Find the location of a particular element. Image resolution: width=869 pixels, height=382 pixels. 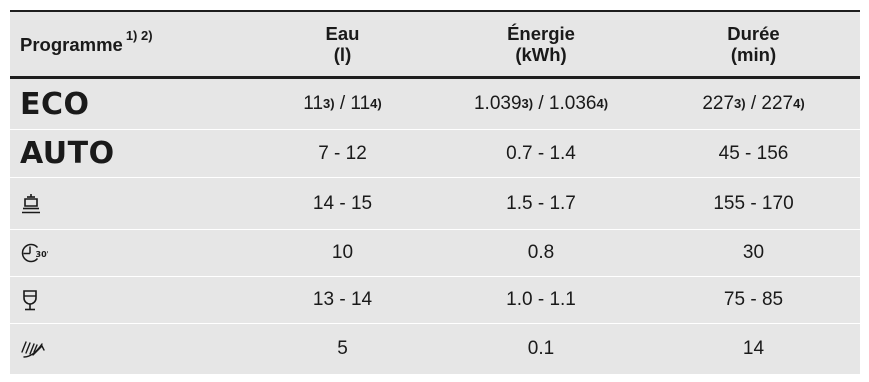

value: 1.039 is located at coordinates (497, 103).